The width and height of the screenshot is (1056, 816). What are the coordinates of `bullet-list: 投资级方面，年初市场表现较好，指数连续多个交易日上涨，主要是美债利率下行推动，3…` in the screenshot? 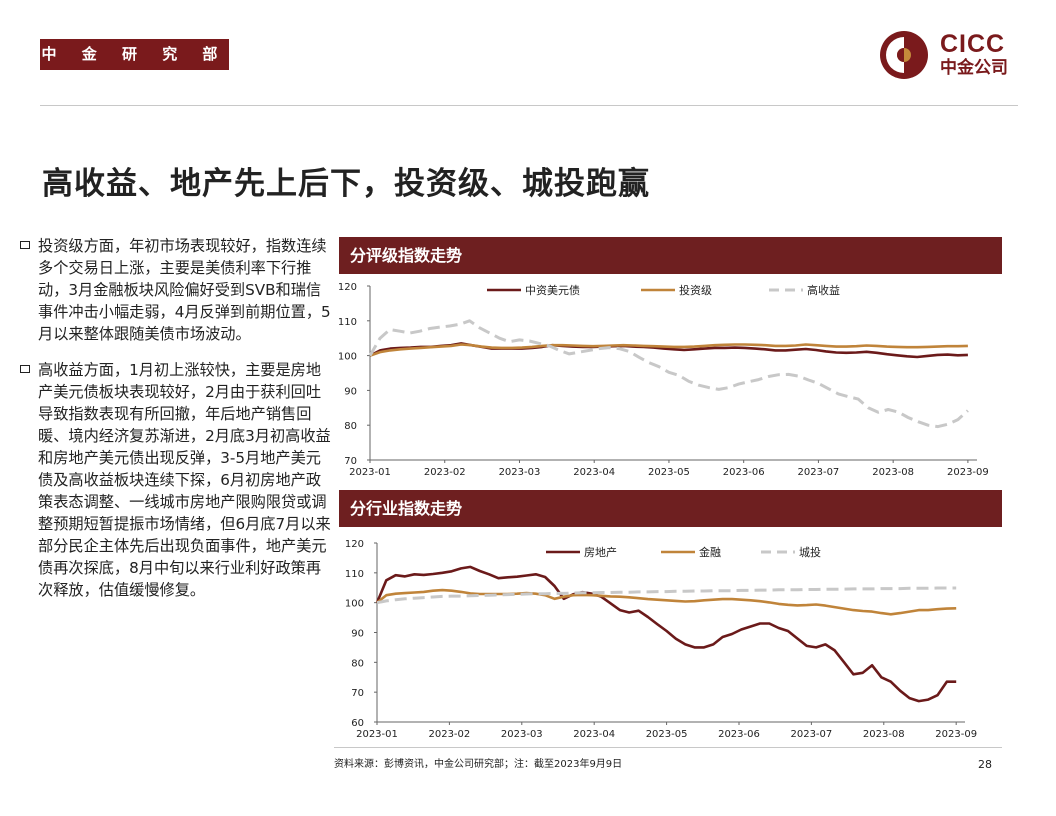 It's located at (177, 425).